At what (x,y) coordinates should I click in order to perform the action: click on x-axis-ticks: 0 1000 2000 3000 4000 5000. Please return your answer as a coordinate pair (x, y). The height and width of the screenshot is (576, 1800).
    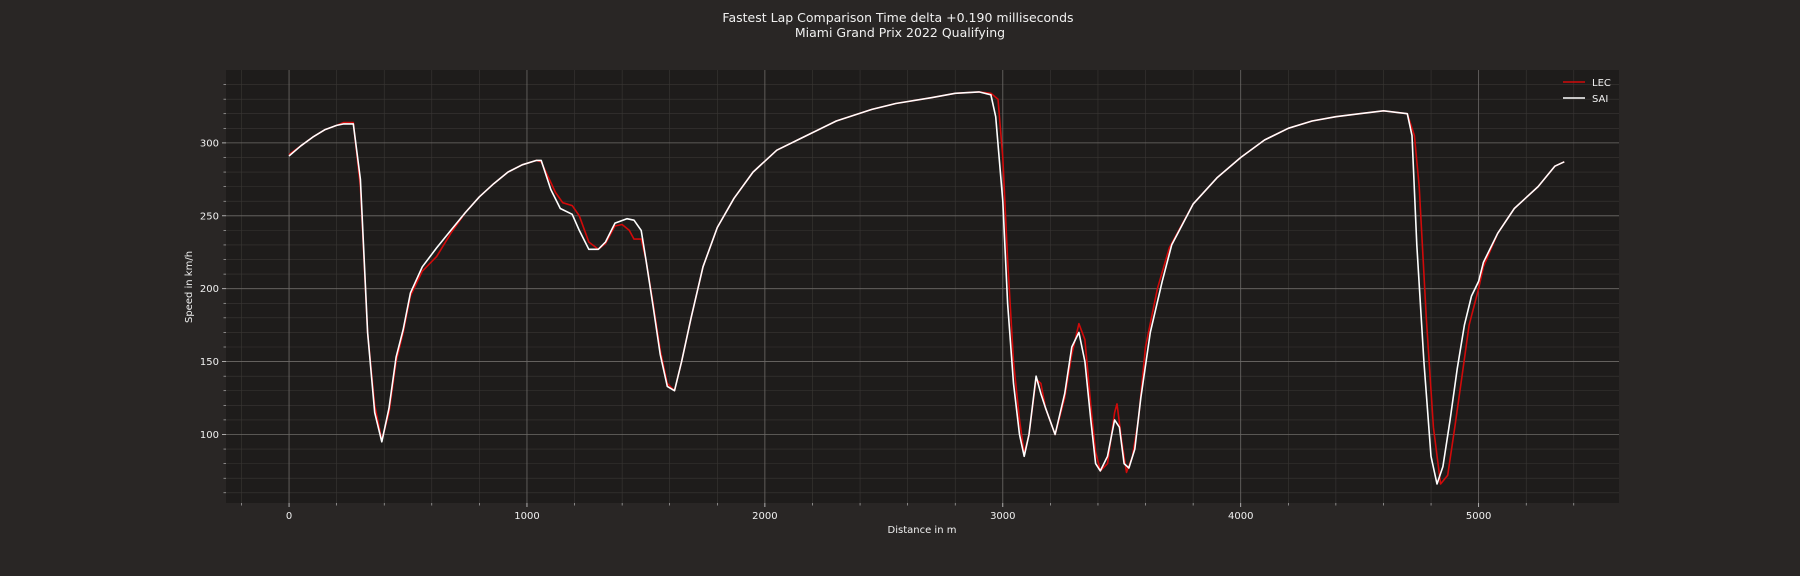
    Looking at the image, I should click on (908, 512).